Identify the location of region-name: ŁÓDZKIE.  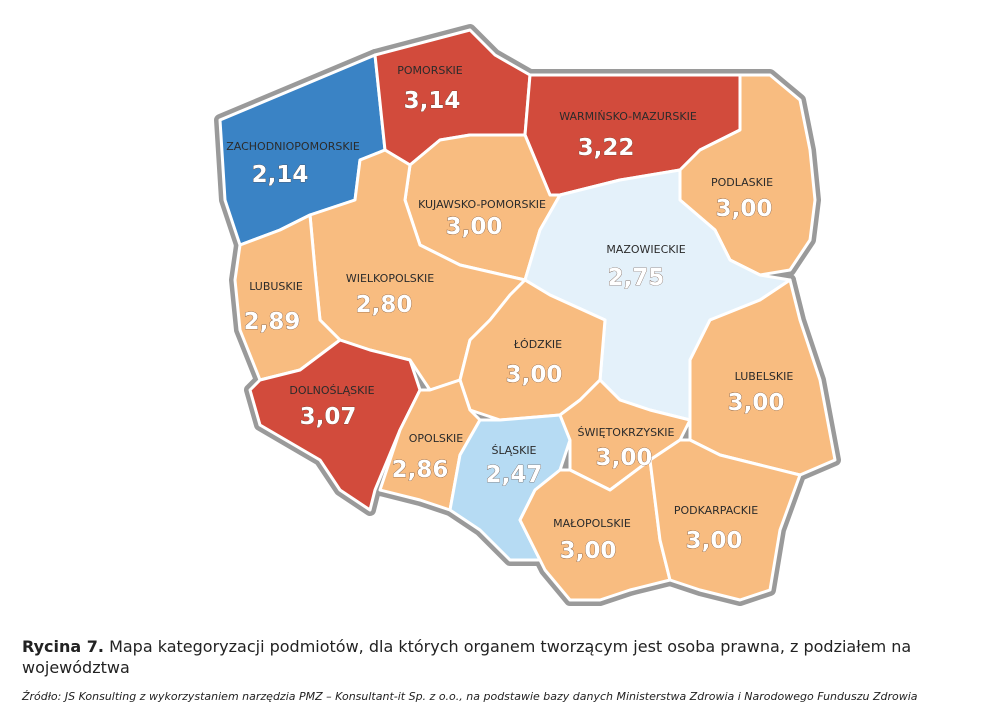
(537, 344).